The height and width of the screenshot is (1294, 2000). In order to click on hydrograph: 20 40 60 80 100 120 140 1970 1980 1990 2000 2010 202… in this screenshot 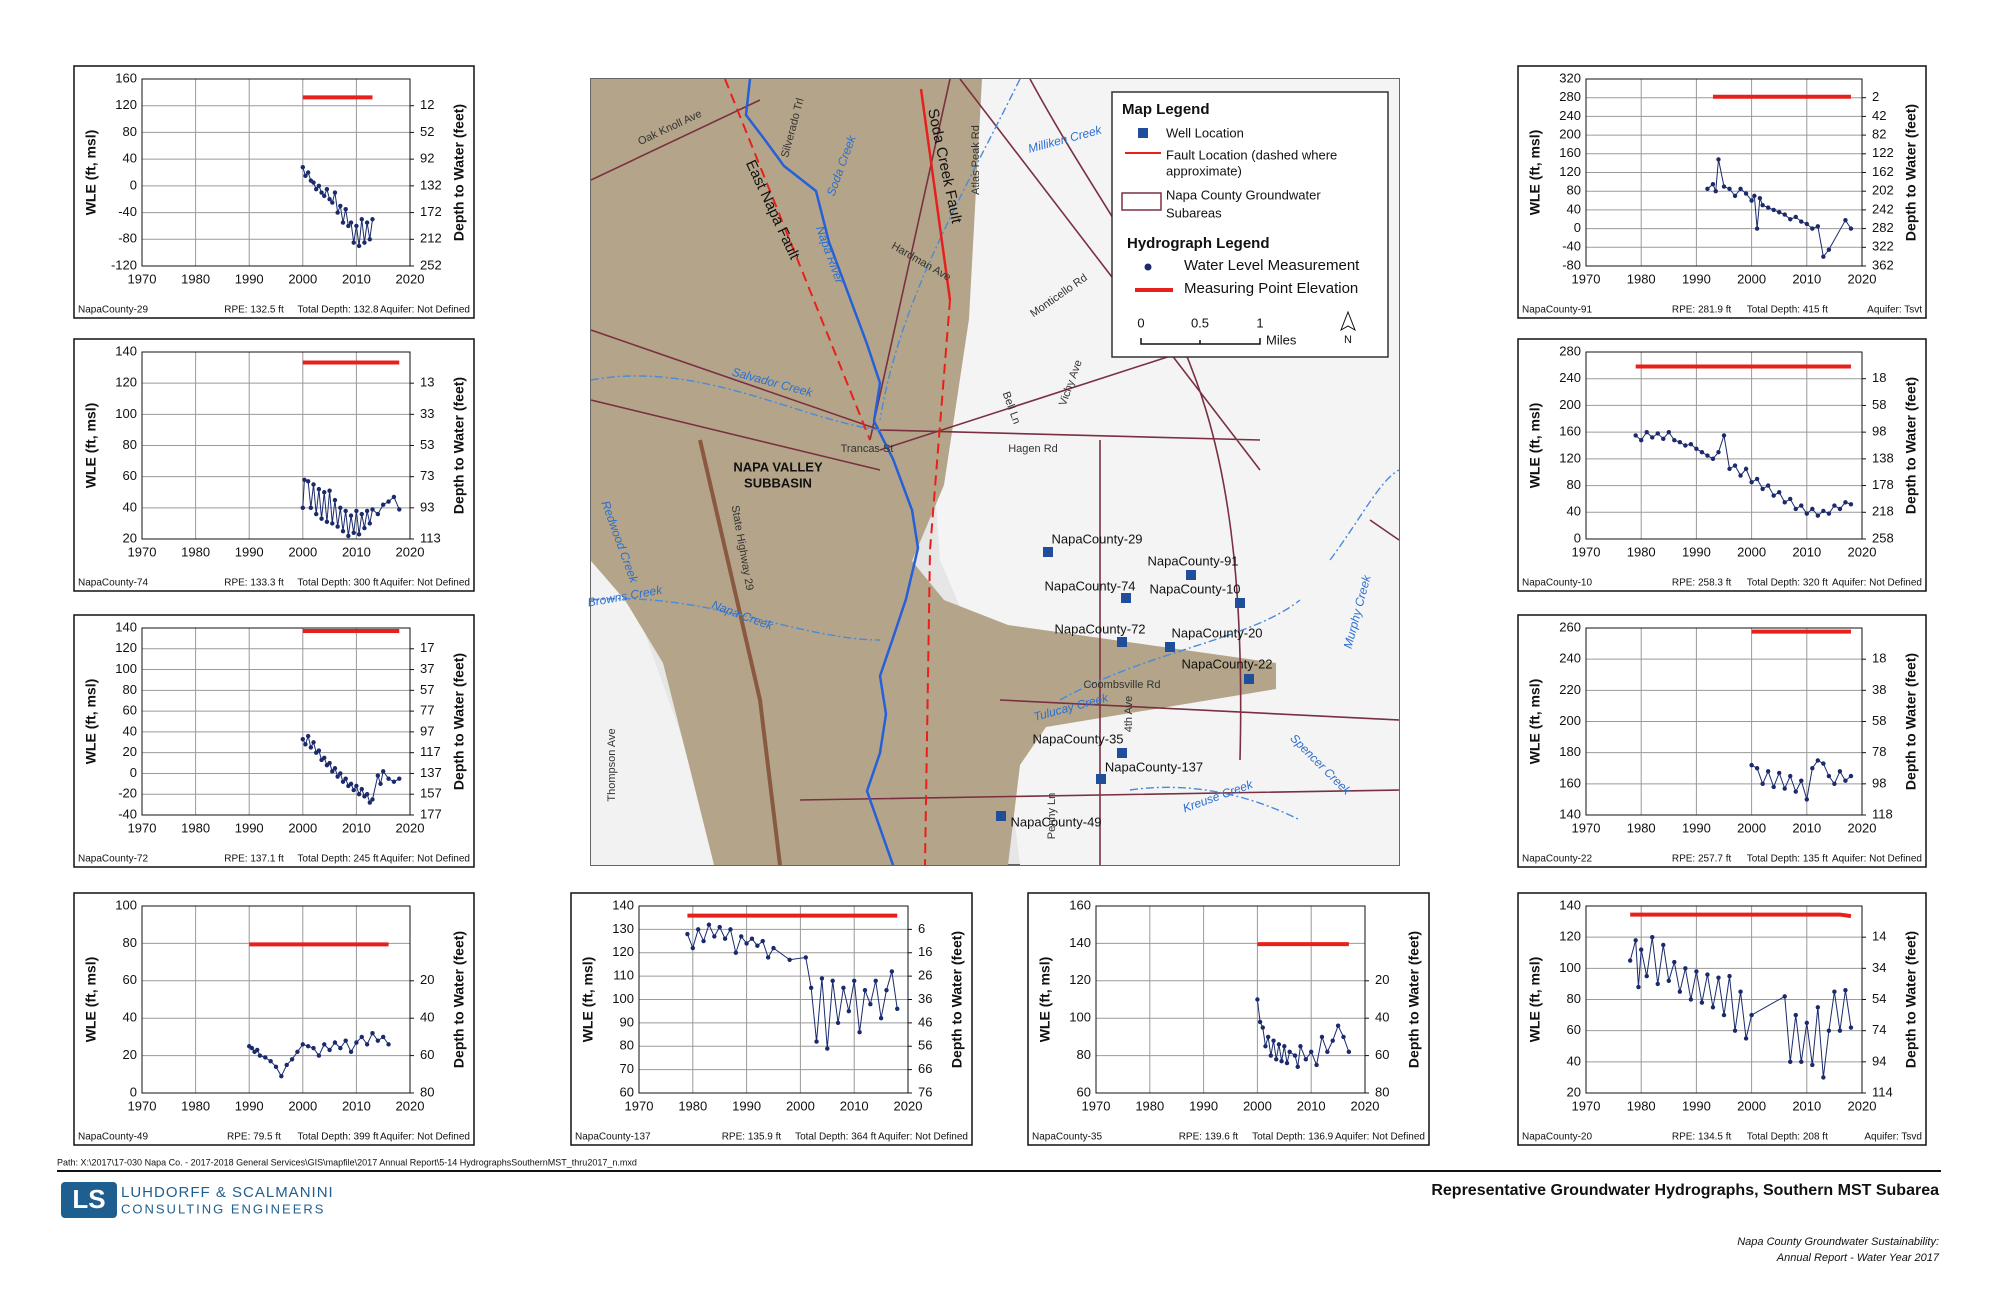, I will do `click(274, 465)`.